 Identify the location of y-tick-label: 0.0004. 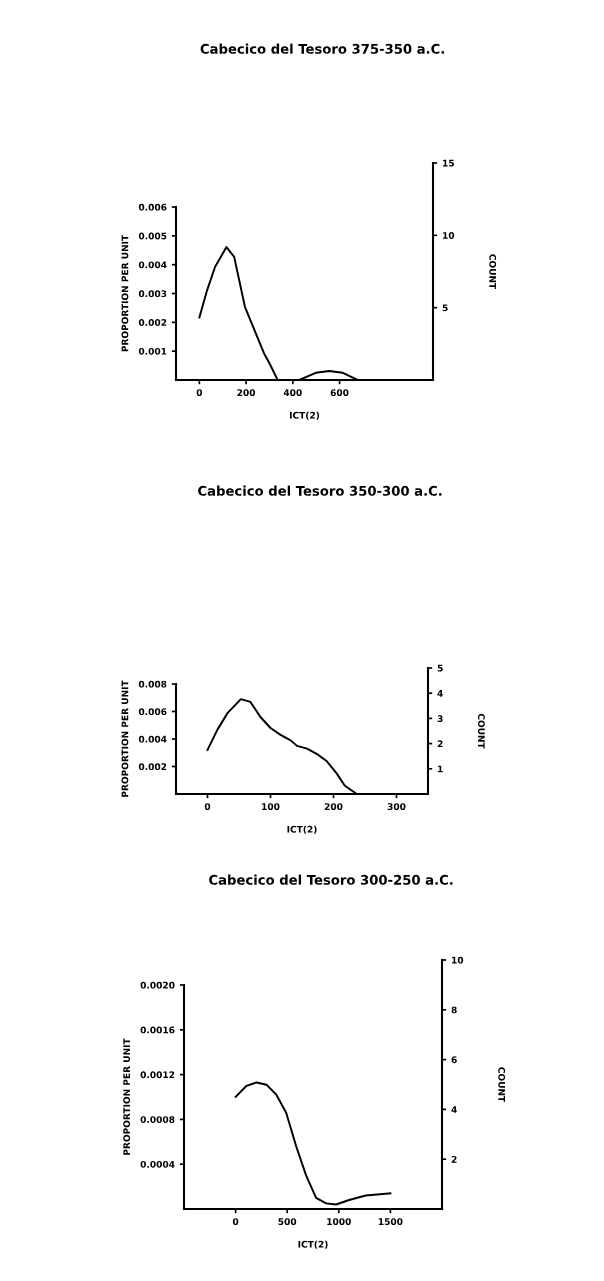
(157, 1164).